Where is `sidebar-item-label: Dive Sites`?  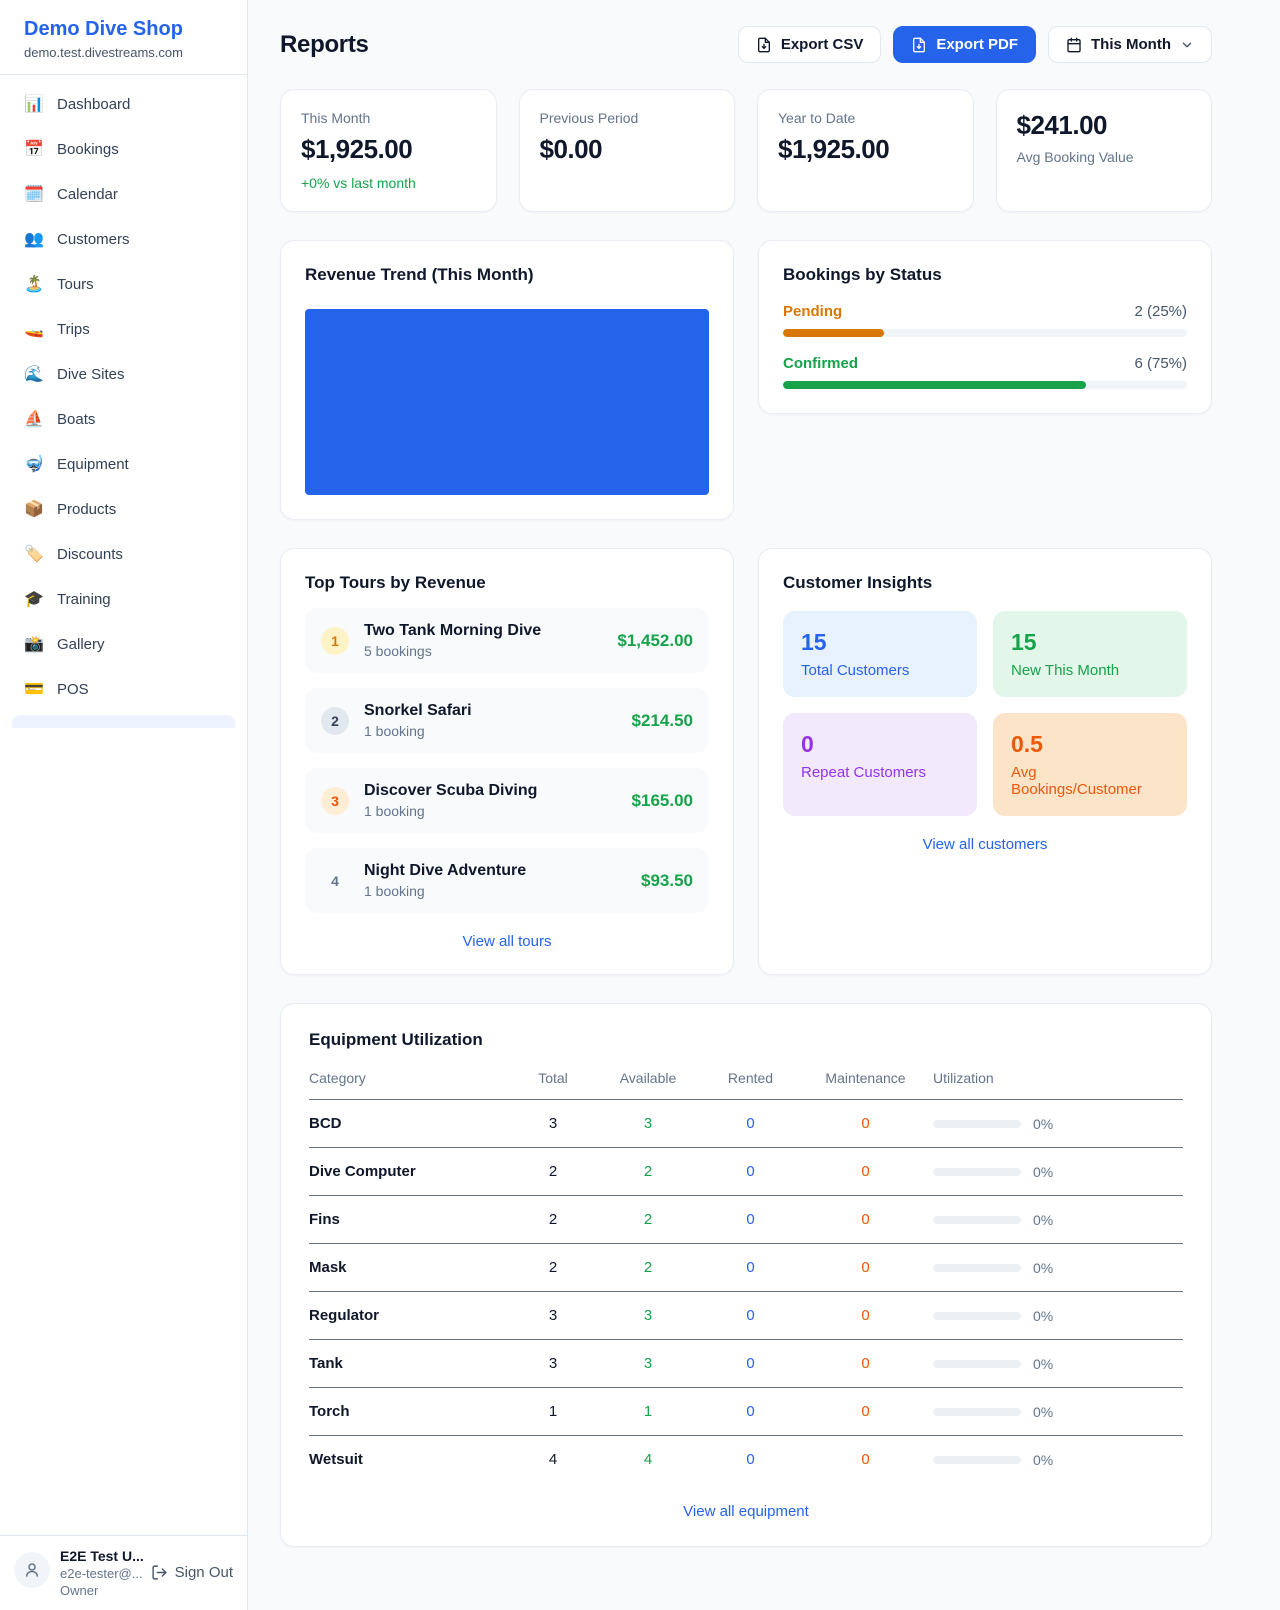
sidebar-item-label: Dive Sites is located at coordinates (91, 374).